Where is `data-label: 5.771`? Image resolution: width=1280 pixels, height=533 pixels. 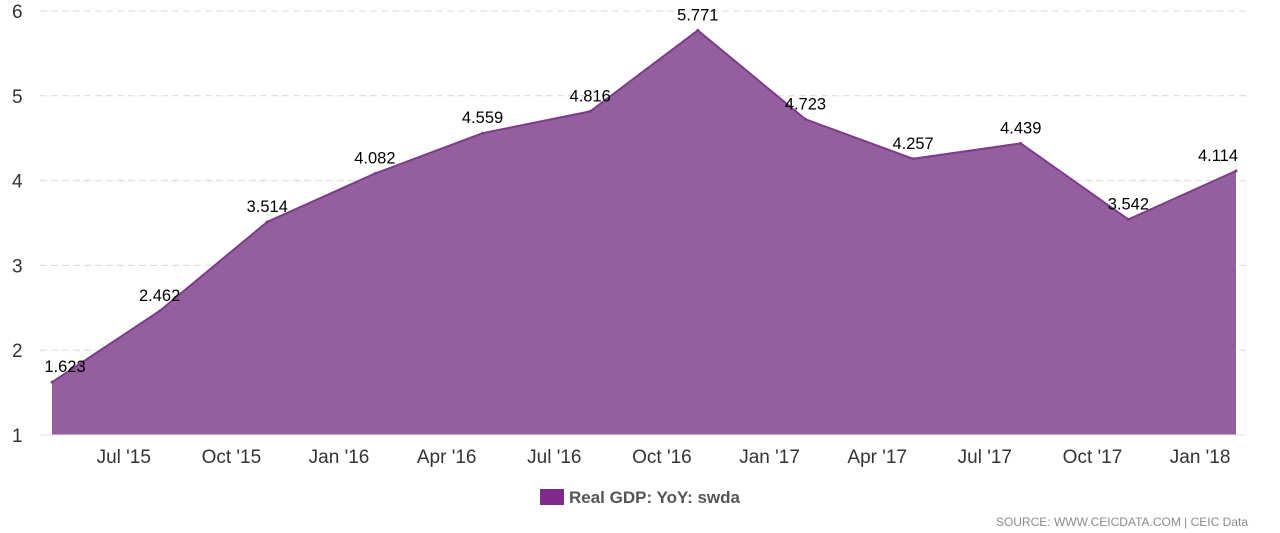 data-label: 5.771 is located at coordinates (697, 15).